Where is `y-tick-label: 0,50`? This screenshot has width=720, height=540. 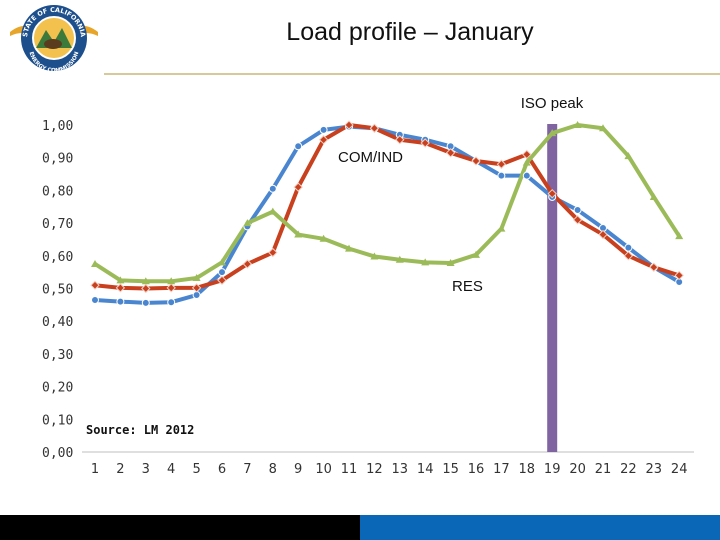 y-tick-label: 0,50 is located at coordinates (57, 290).